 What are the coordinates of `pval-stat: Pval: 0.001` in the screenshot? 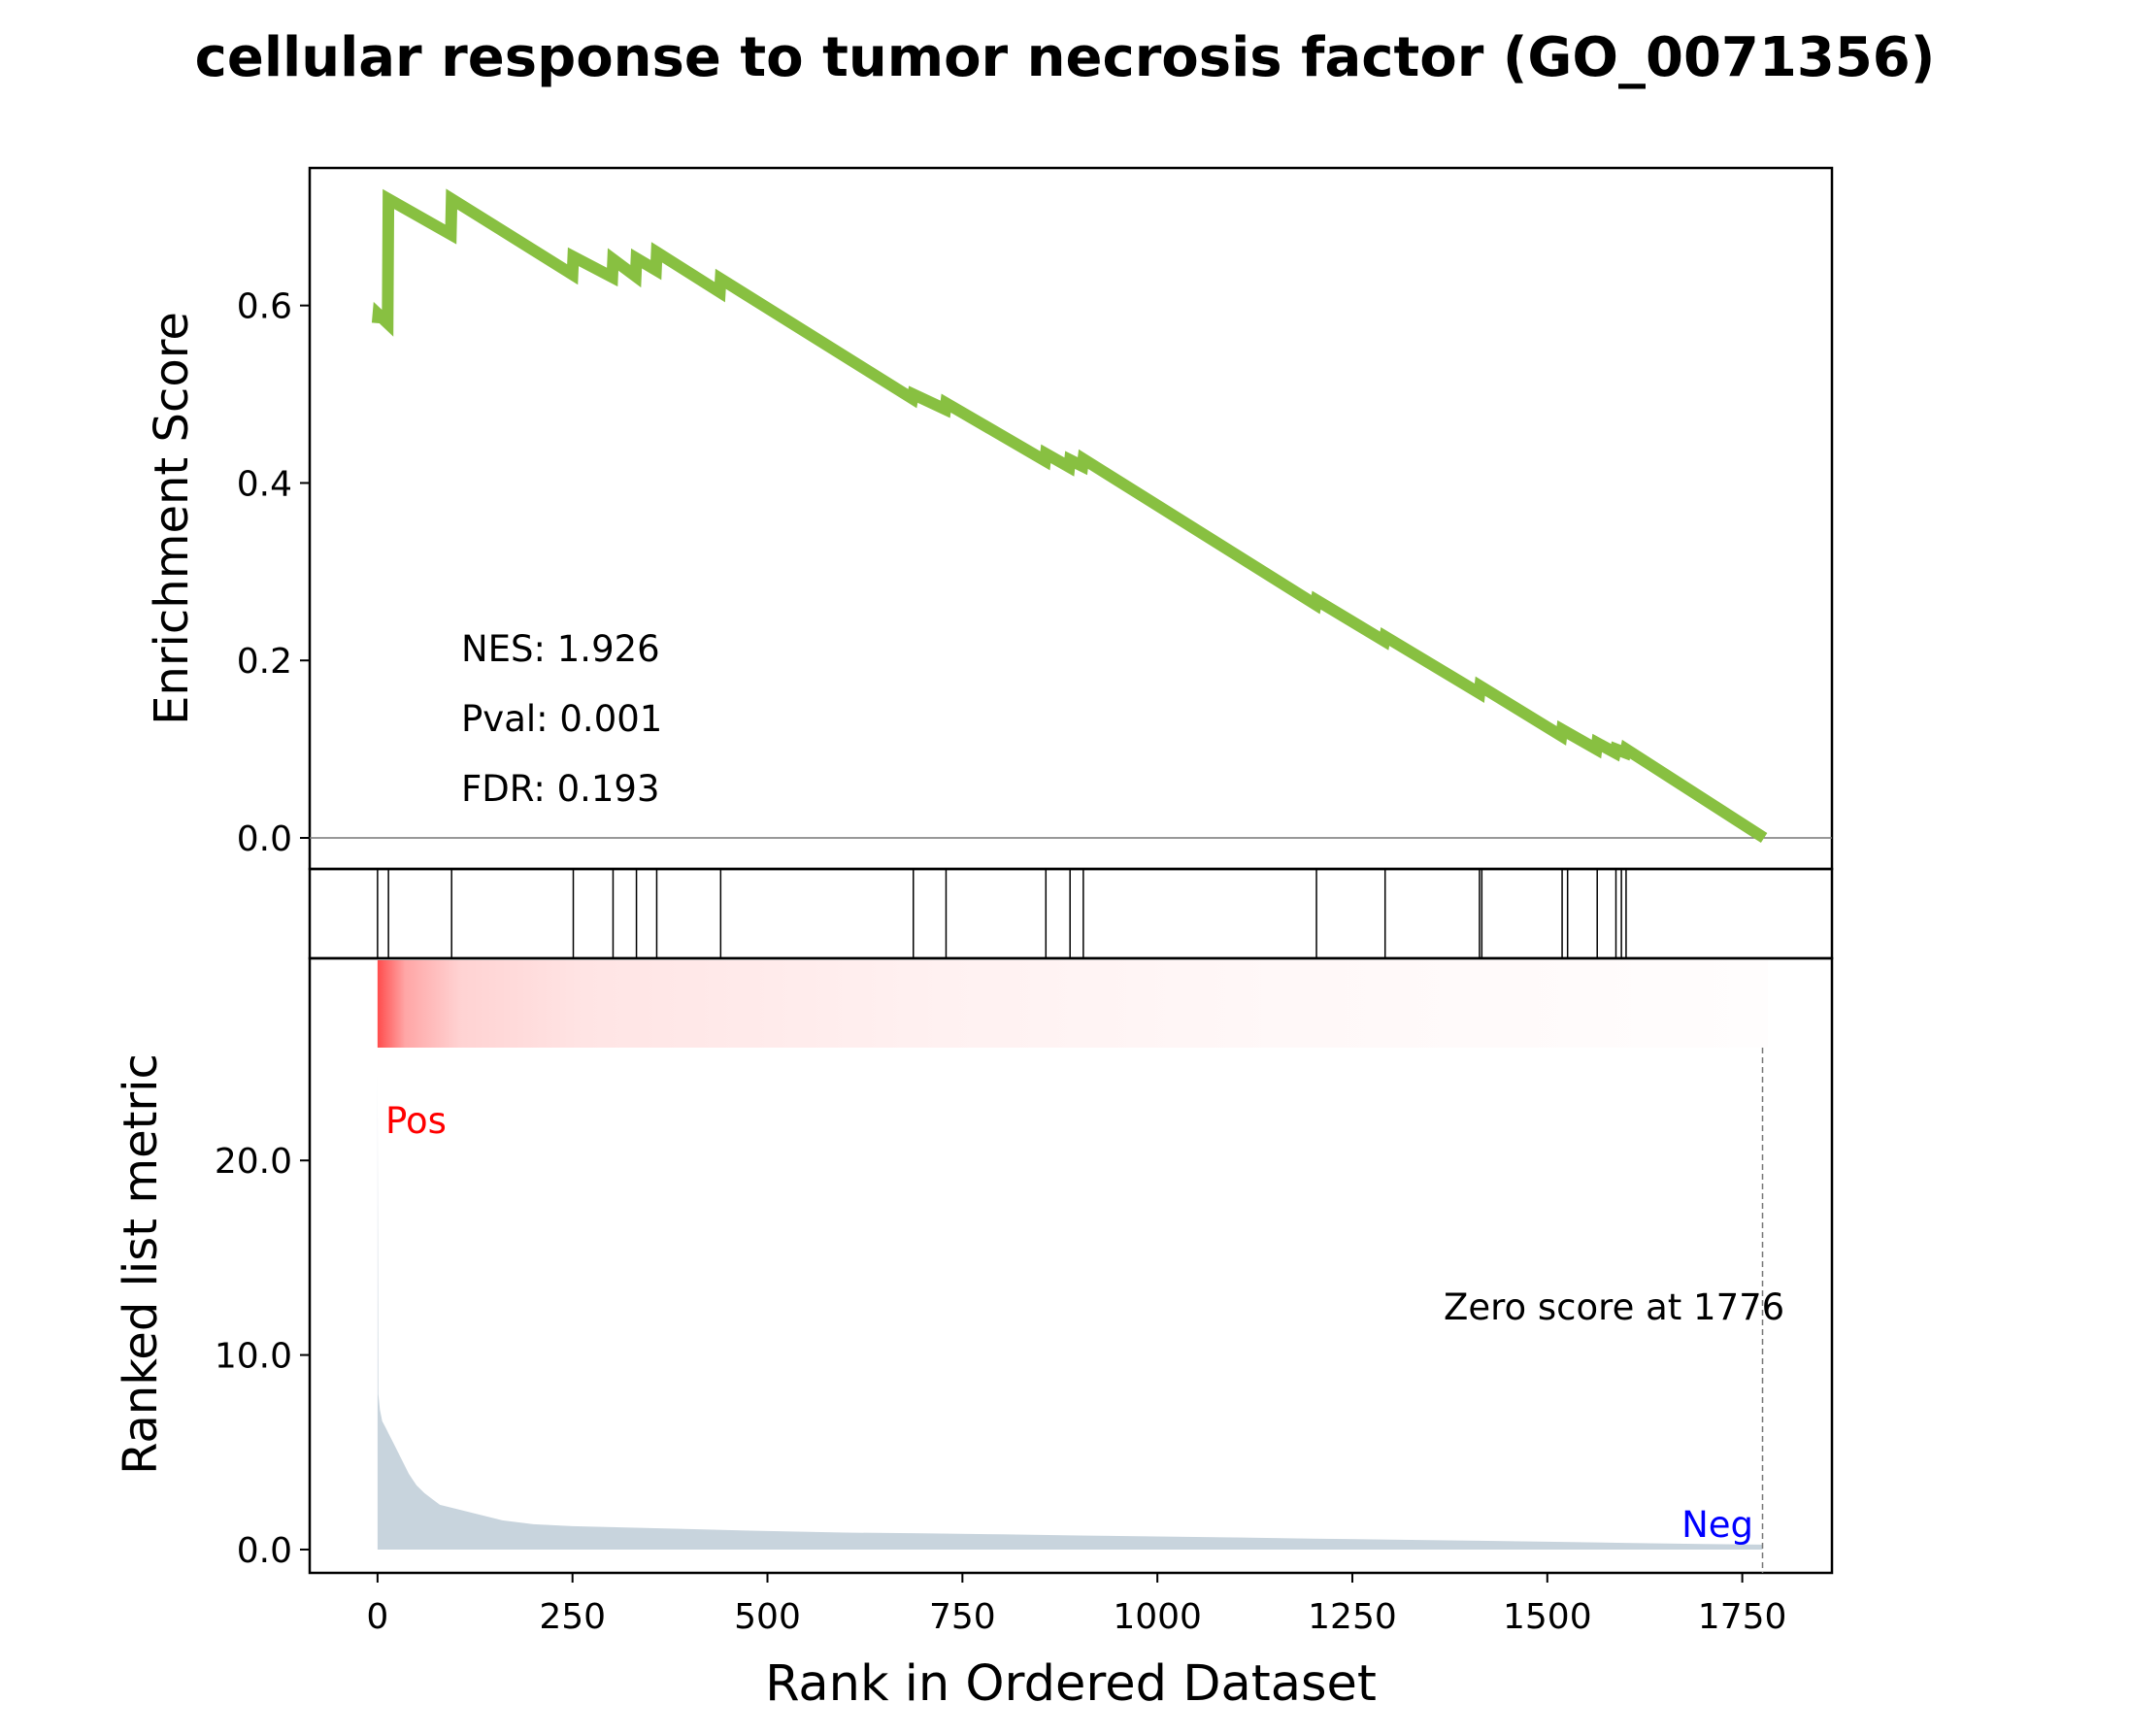 It's located at (561, 719).